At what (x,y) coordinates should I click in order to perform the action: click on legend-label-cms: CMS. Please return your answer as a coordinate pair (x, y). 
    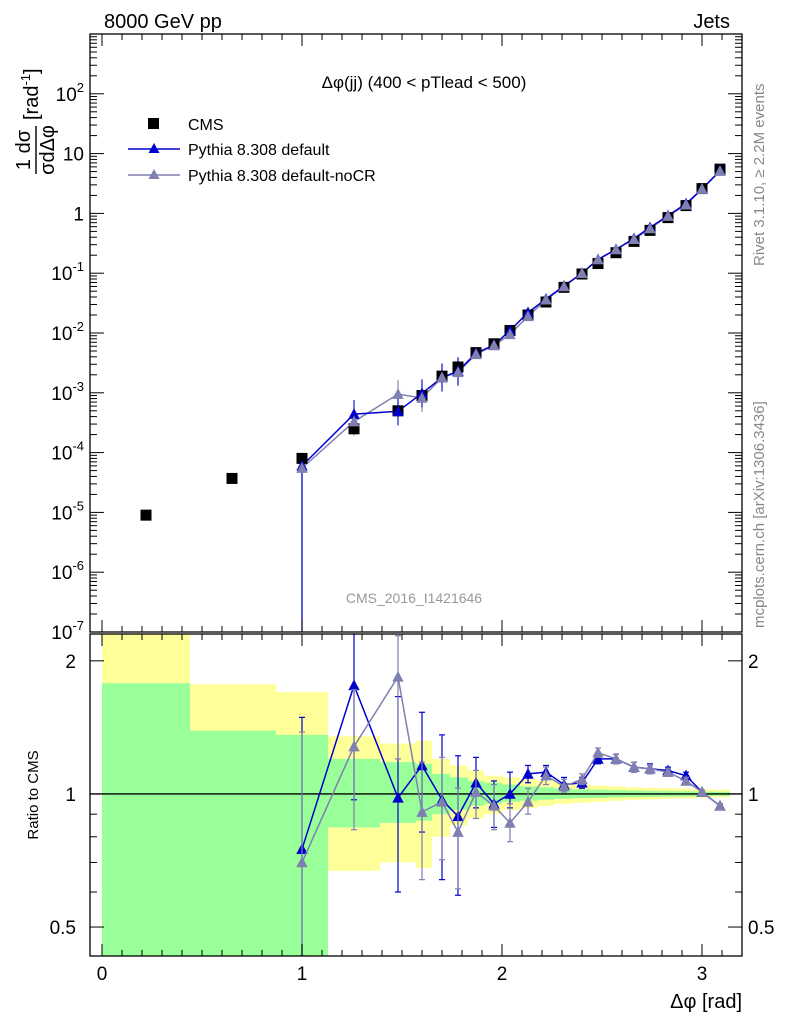
    Looking at the image, I should click on (206, 125).